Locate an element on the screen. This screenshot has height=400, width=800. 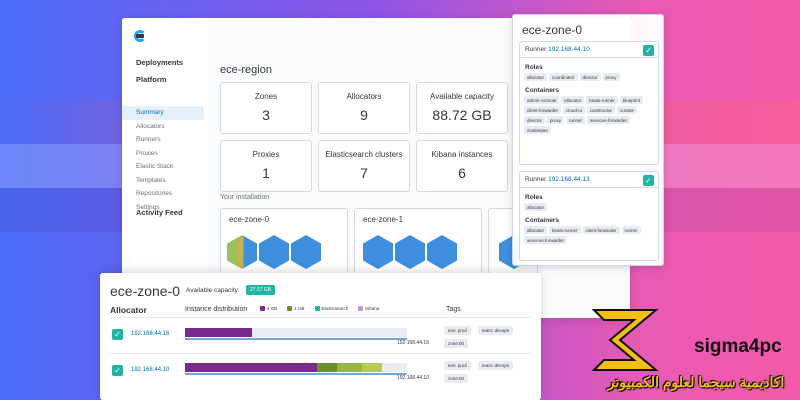
legend-item-elasticsearch: Elasticsearch is located at coordinates (331, 309).